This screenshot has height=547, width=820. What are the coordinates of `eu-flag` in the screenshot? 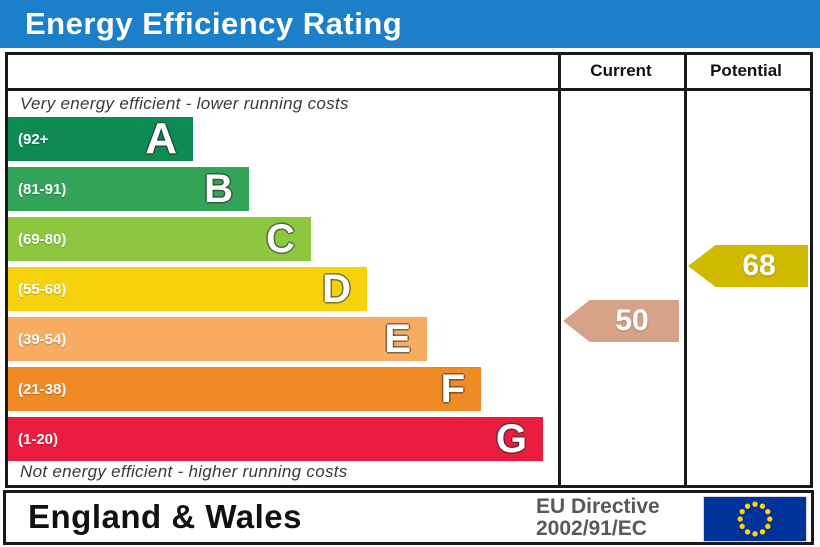 It's located at (755, 519).